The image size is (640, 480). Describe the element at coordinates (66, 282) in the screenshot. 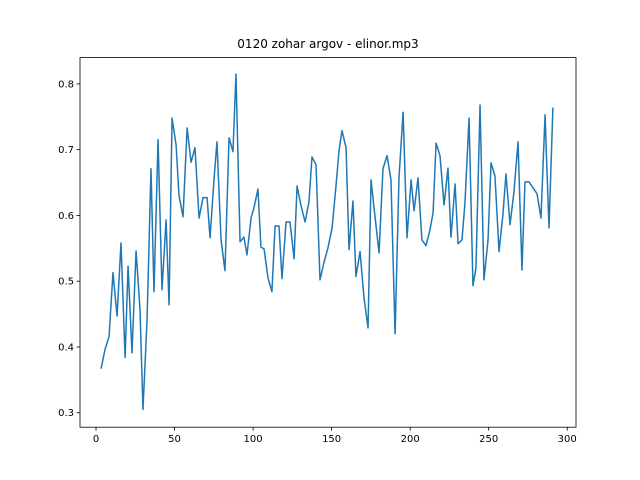

I see `y-tick-label: 0.5` at that location.